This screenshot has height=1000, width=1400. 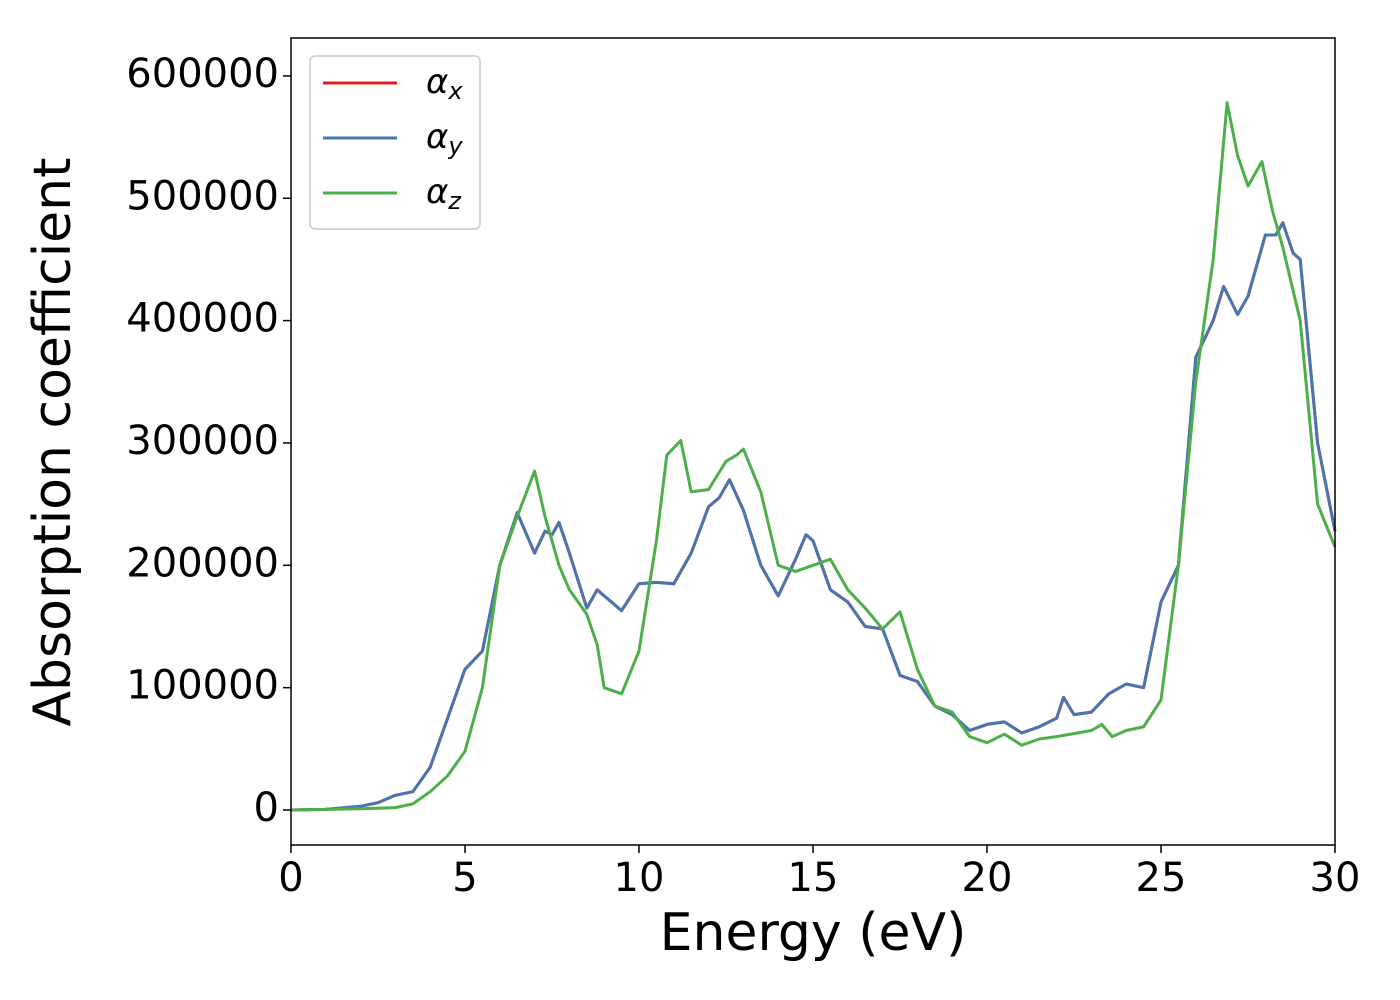 What do you see at coordinates (202, 686) in the screenshot?
I see `y-tick-label: 100000` at bounding box center [202, 686].